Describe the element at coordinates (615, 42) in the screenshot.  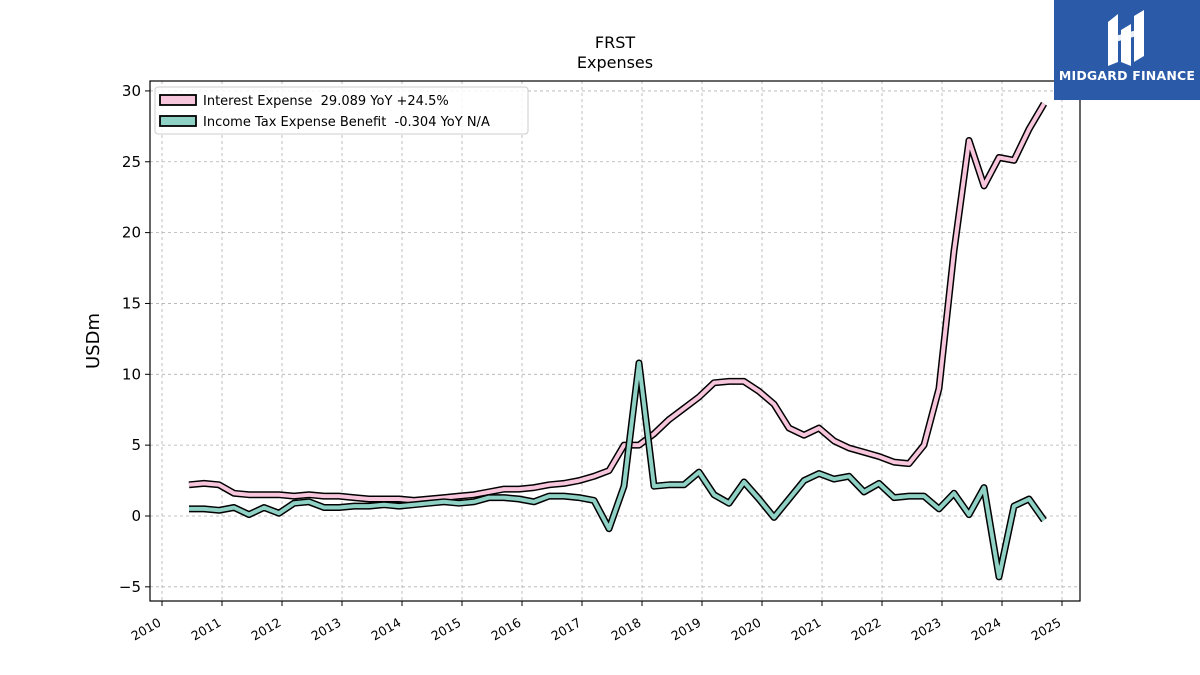
I see `chart-title: FRST` at that location.